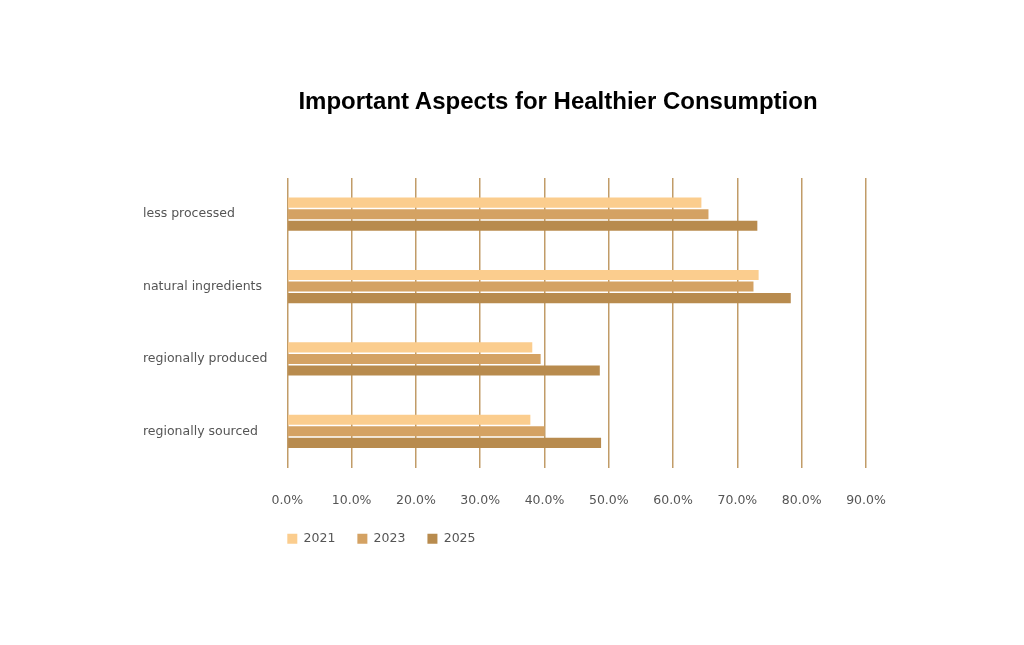  Describe the element at coordinates (544, 500) in the screenshot. I see `x-tick-label: 40.0%` at that location.